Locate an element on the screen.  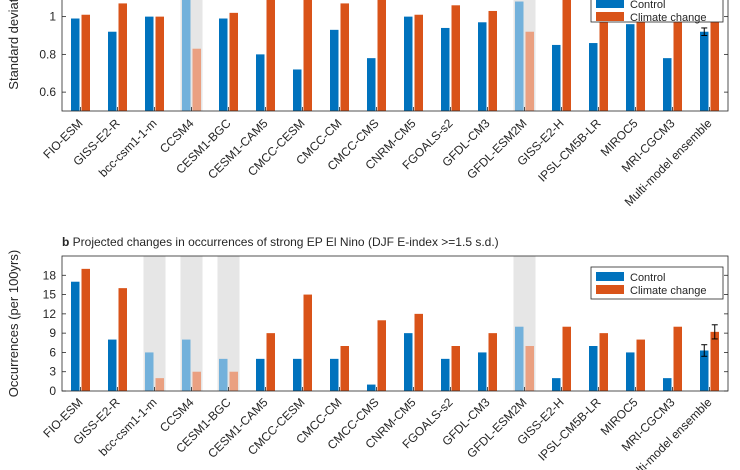
y-tick-label: 0 is located at coordinates (52, 391).